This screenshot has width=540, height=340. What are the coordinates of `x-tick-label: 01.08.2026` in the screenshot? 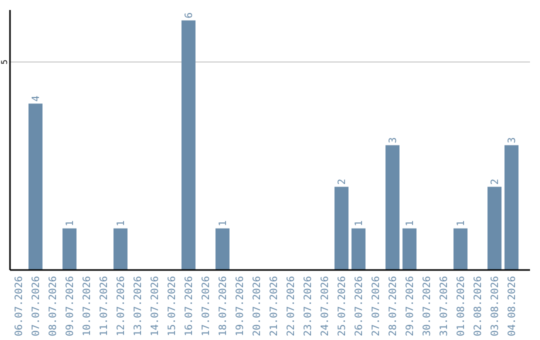 It's located at (461, 306).